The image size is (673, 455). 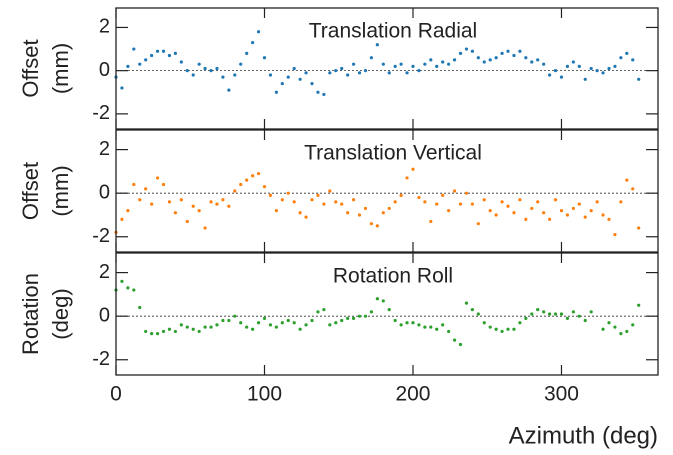 I want to click on y-tick-label: -2, so click(x=101, y=113).